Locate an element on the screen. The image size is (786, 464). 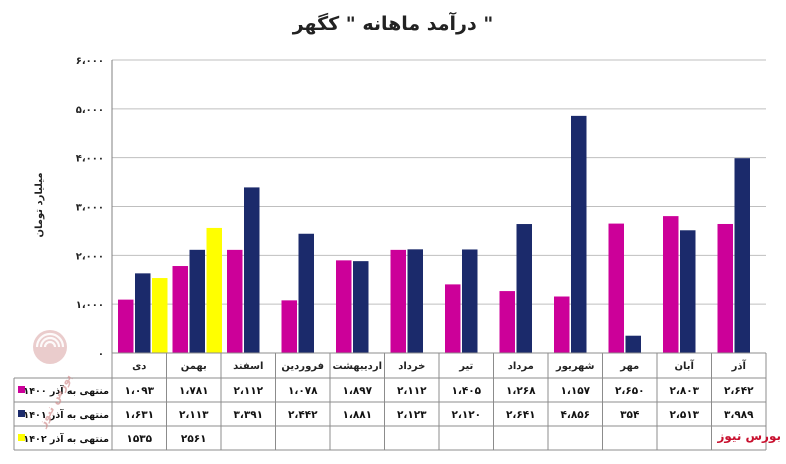
table-cell: ۳،۹۸۹ is located at coordinates (739, 415).